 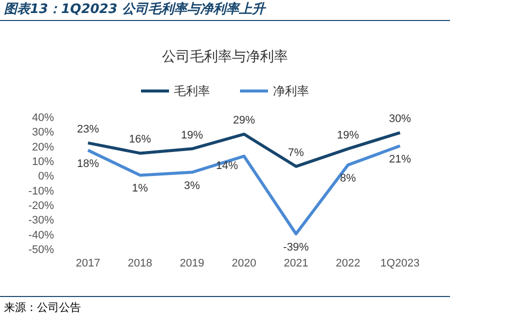 I want to click on y-tick-label: -10%, so click(x=41, y=191).